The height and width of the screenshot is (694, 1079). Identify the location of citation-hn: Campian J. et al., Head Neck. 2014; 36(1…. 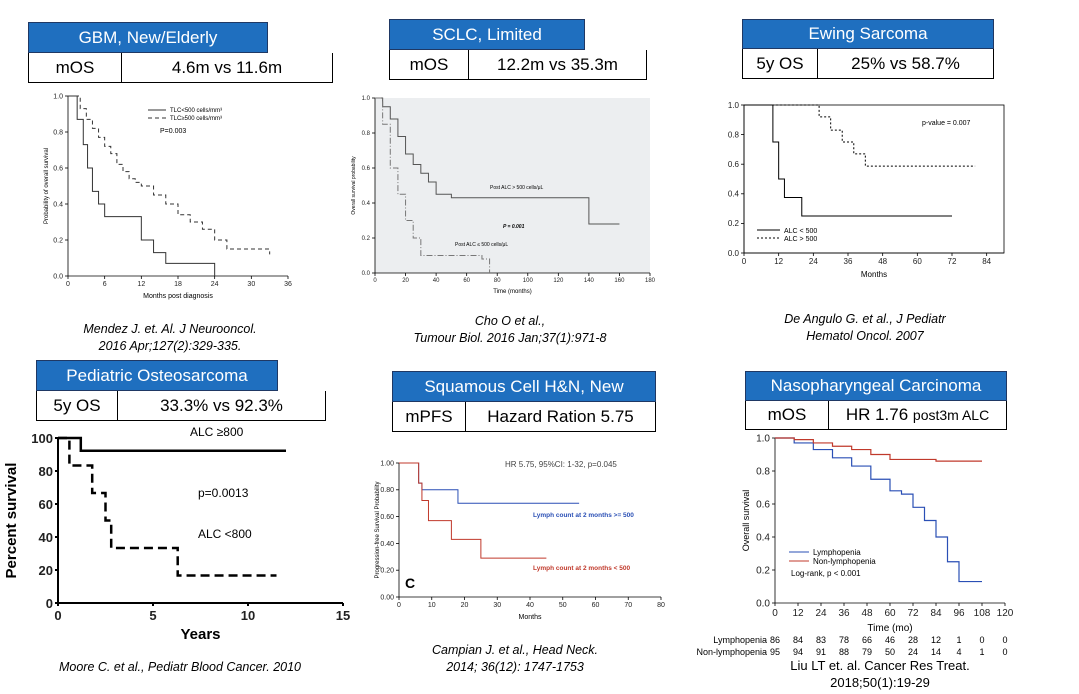
(515, 659).